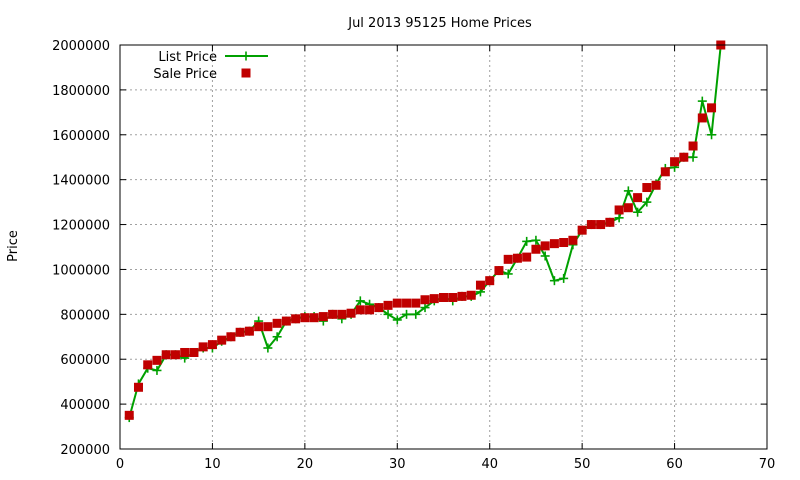 The height and width of the screenshot is (480, 800). Describe the element at coordinates (187, 57) in the screenshot. I see `legend-label: List Price` at that location.